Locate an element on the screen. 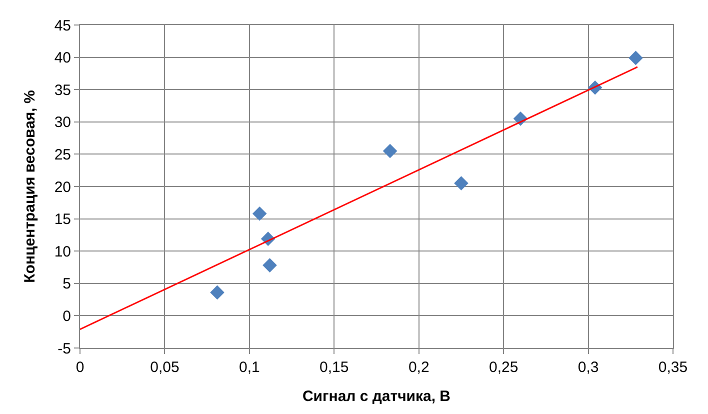  x-tick-label: 0,35 is located at coordinates (673, 367).